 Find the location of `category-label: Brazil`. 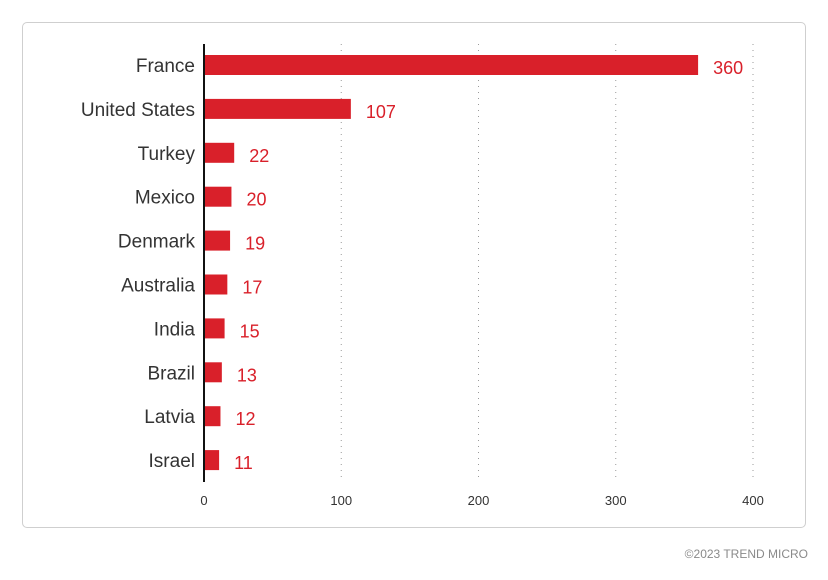

category-label: Brazil is located at coordinates (171, 373).